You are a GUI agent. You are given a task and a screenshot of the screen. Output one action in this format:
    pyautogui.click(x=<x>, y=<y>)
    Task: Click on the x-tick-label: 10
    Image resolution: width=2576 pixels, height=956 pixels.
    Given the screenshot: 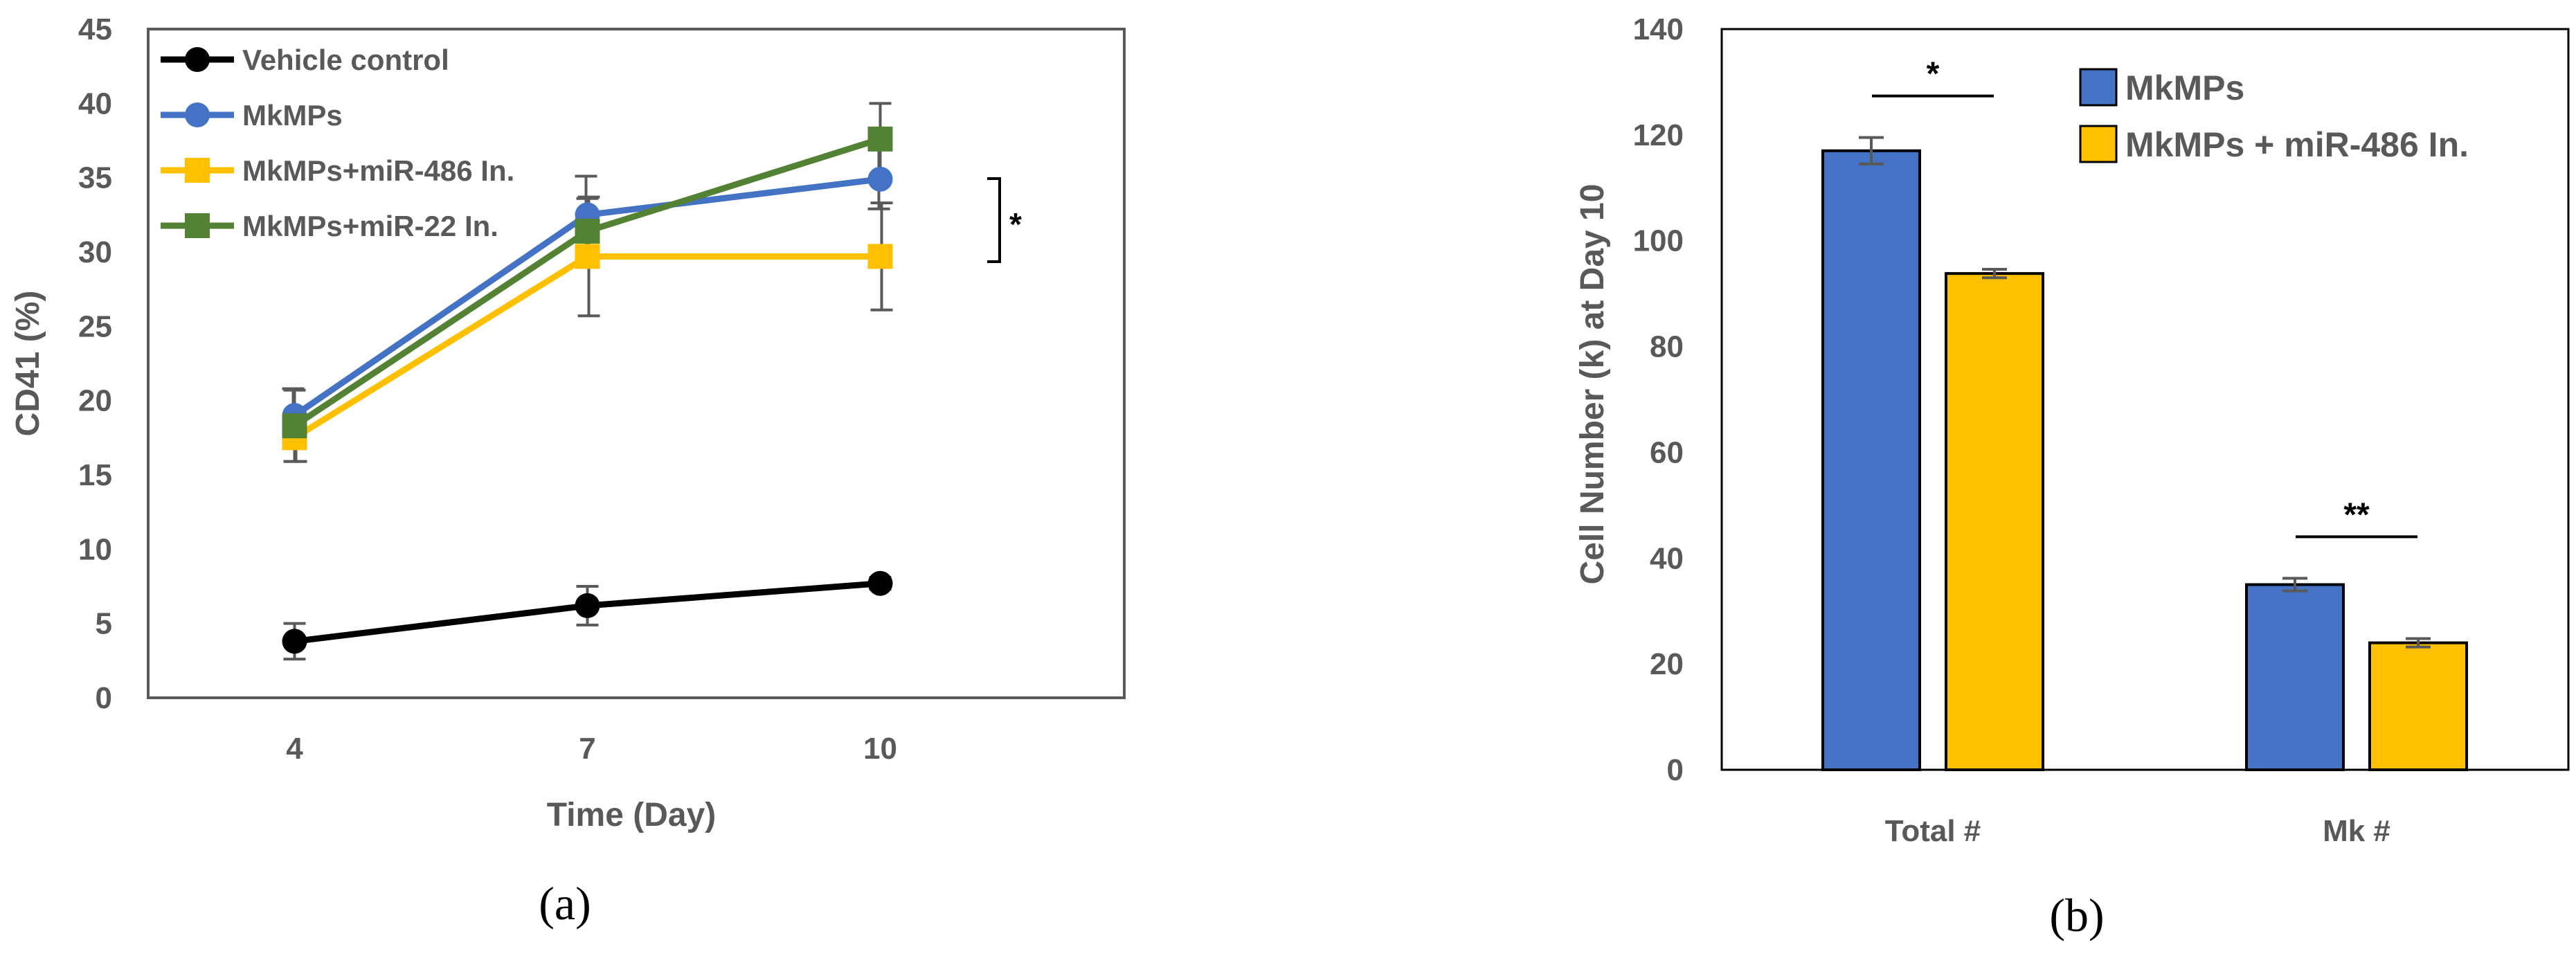 What is the action you would take?
    pyautogui.click(x=880, y=749)
    